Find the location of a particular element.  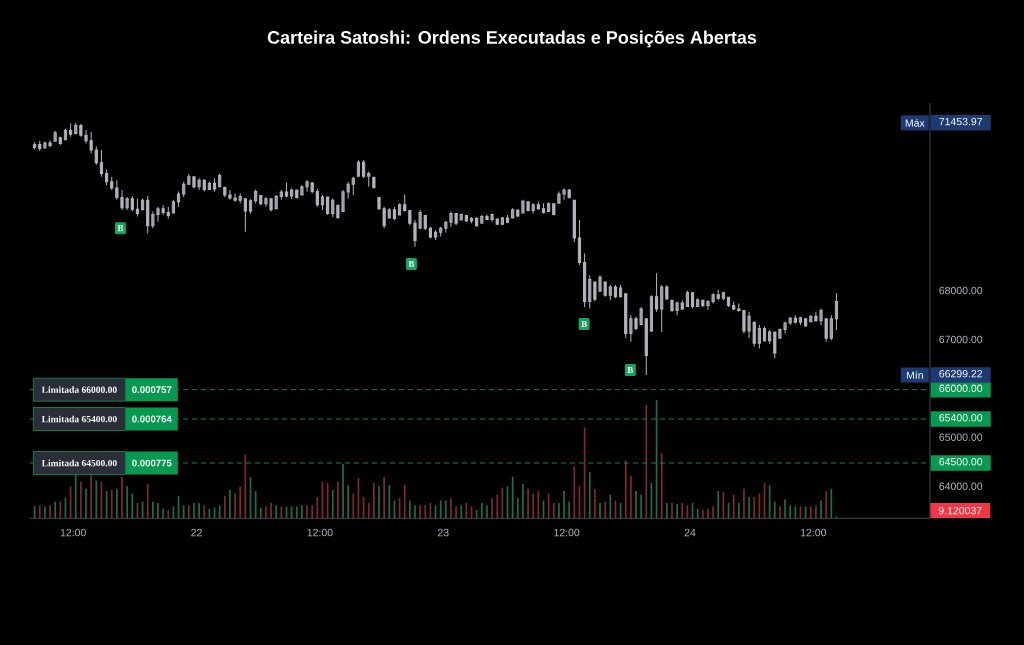

annotation: 0.000764 is located at coordinates (152, 419).